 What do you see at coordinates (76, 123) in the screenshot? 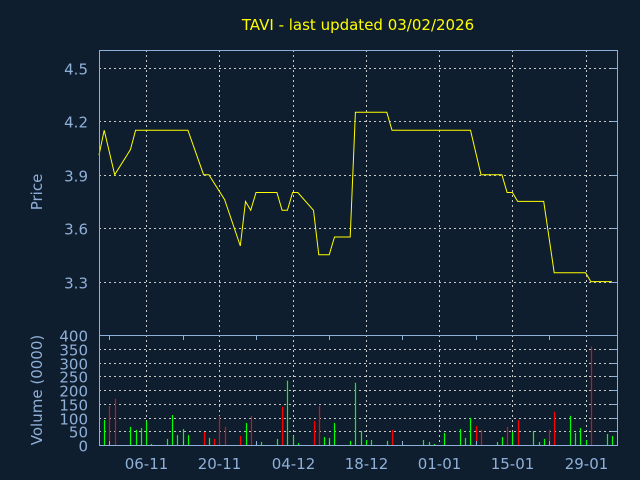
I see `price-tick-label: 4.2` at bounding box center [76, 123].